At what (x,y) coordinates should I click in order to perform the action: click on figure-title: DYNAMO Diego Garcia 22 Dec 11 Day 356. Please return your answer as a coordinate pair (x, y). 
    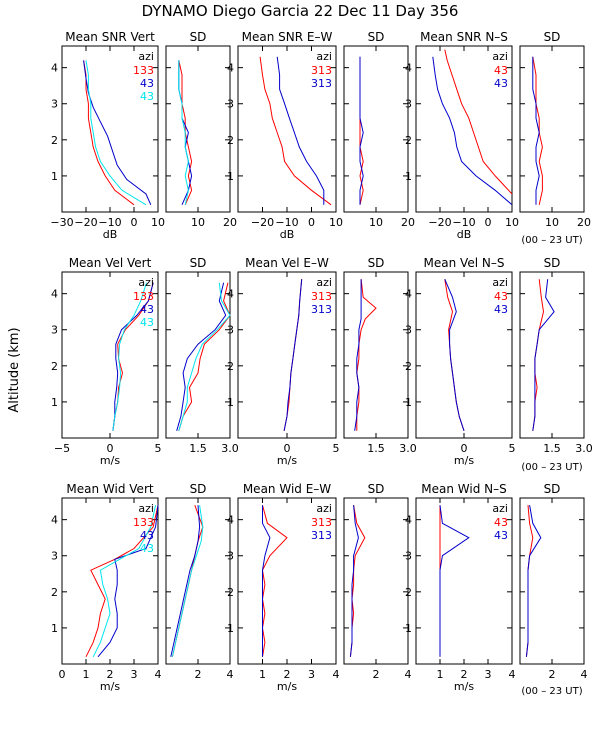
    Looking at the image, I should click on (300, 11).